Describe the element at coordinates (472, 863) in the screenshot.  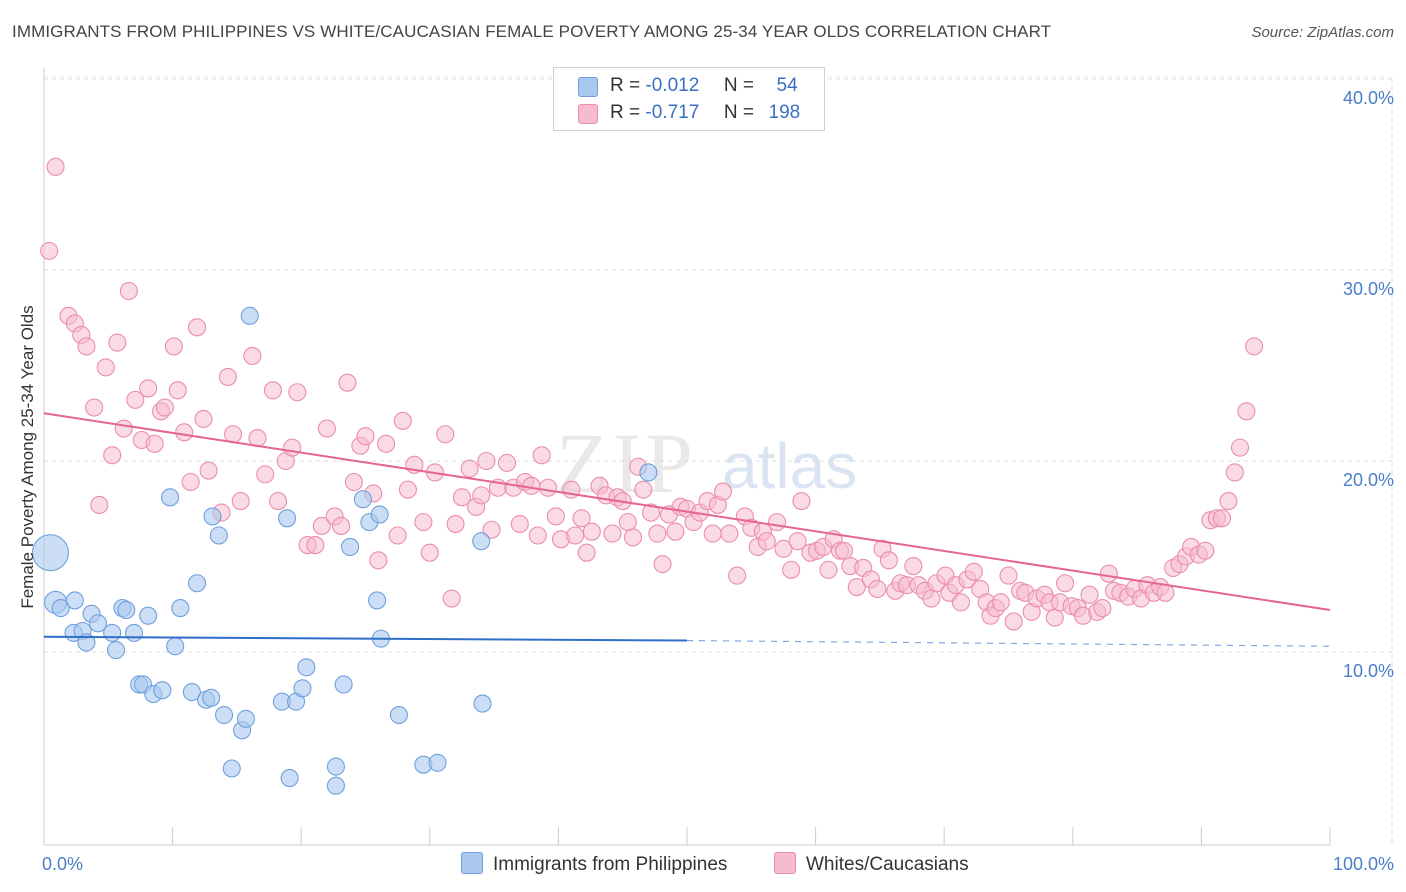
I see `bottom-legend-swatch-philippines` at that location.